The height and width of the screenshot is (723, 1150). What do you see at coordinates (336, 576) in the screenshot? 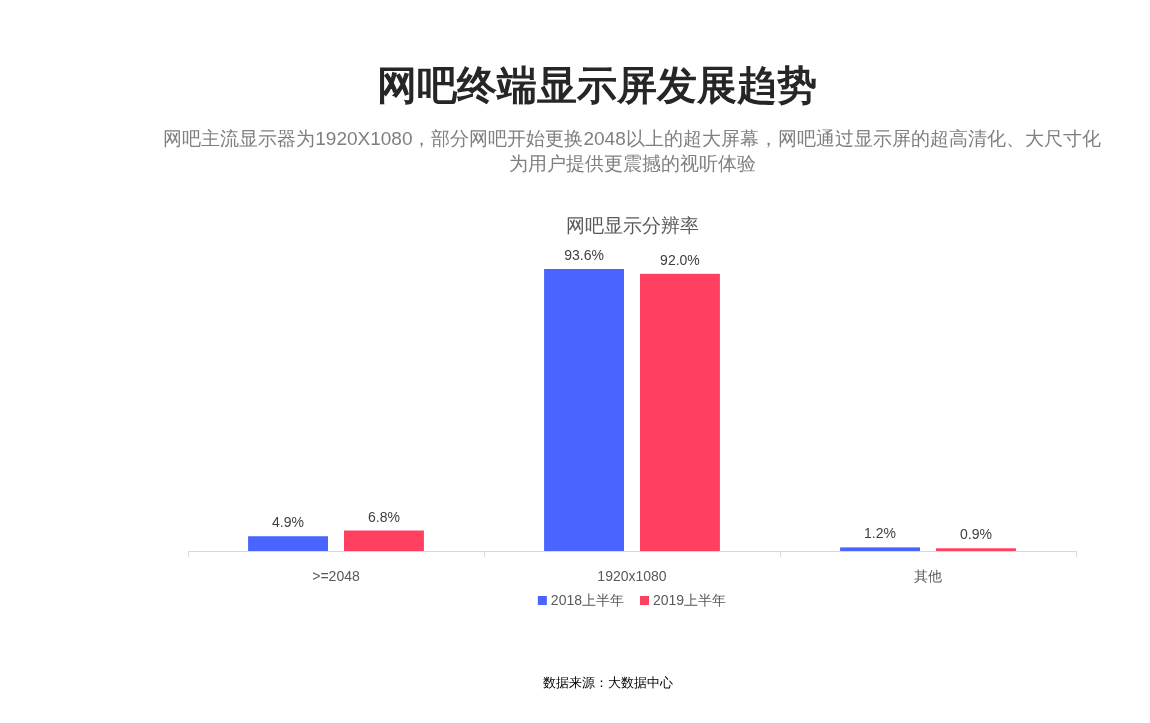
I see `x-tick-label: >=2048` at bounding box center [336, 576].